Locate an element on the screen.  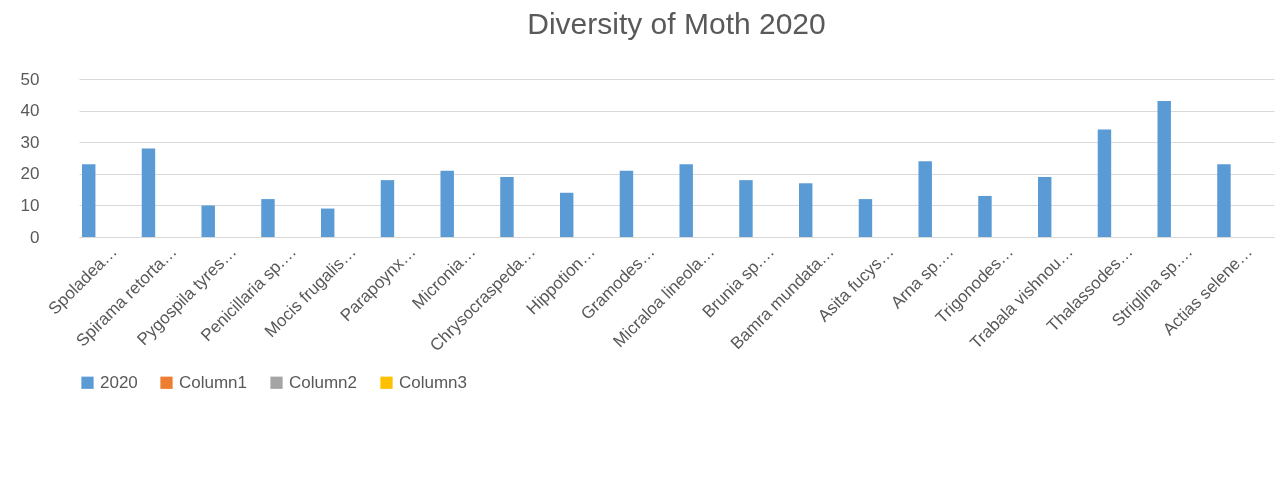
chart-title: Diversity of Moth 2020 is located at coordinates (676, 23).